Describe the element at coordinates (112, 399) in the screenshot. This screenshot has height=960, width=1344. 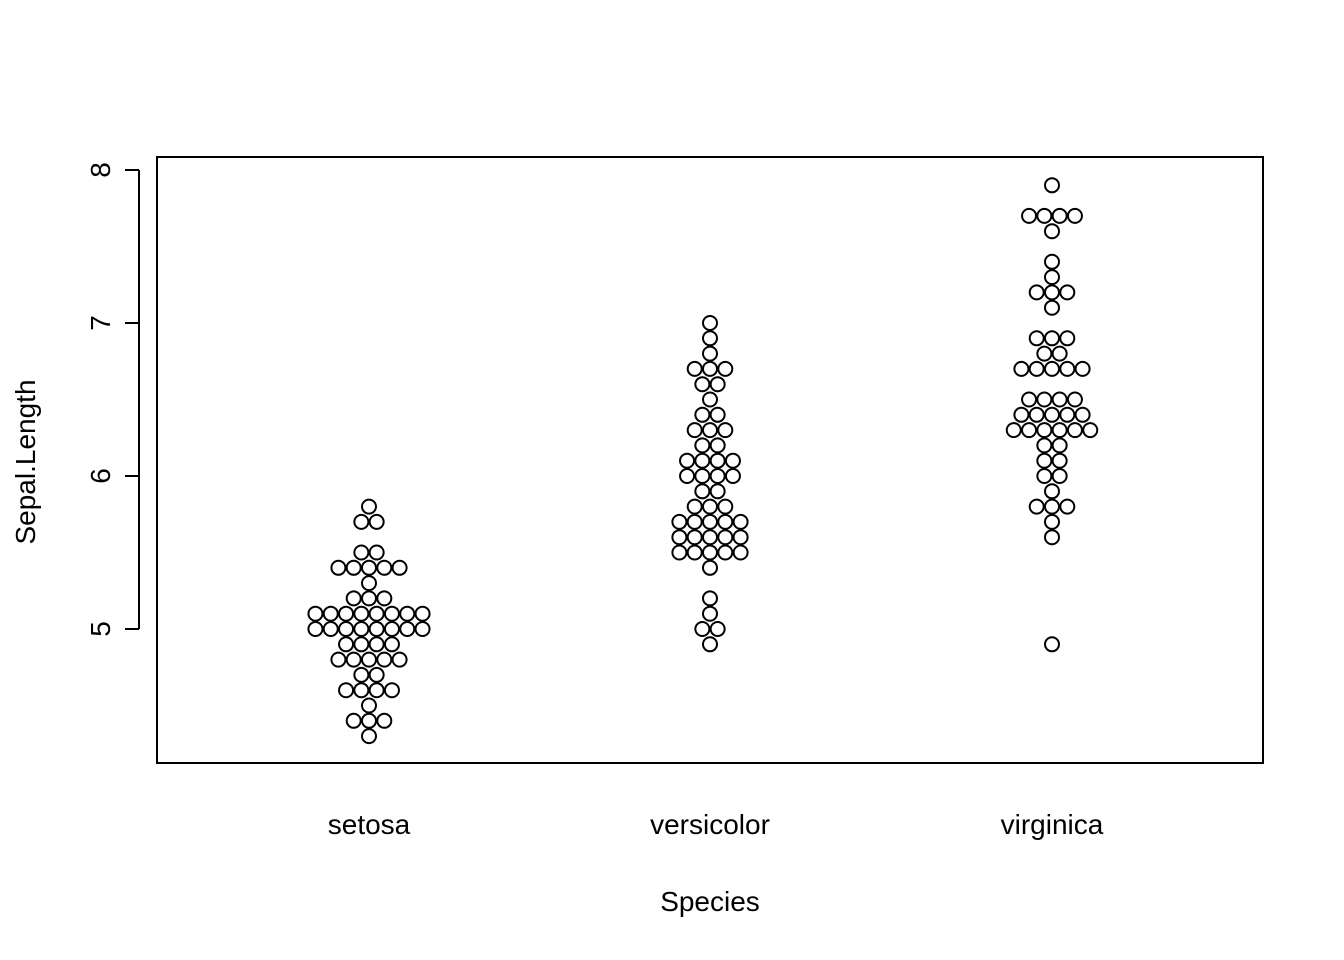
I see `y-axis-ticks: 5 6 7 8` at that location.